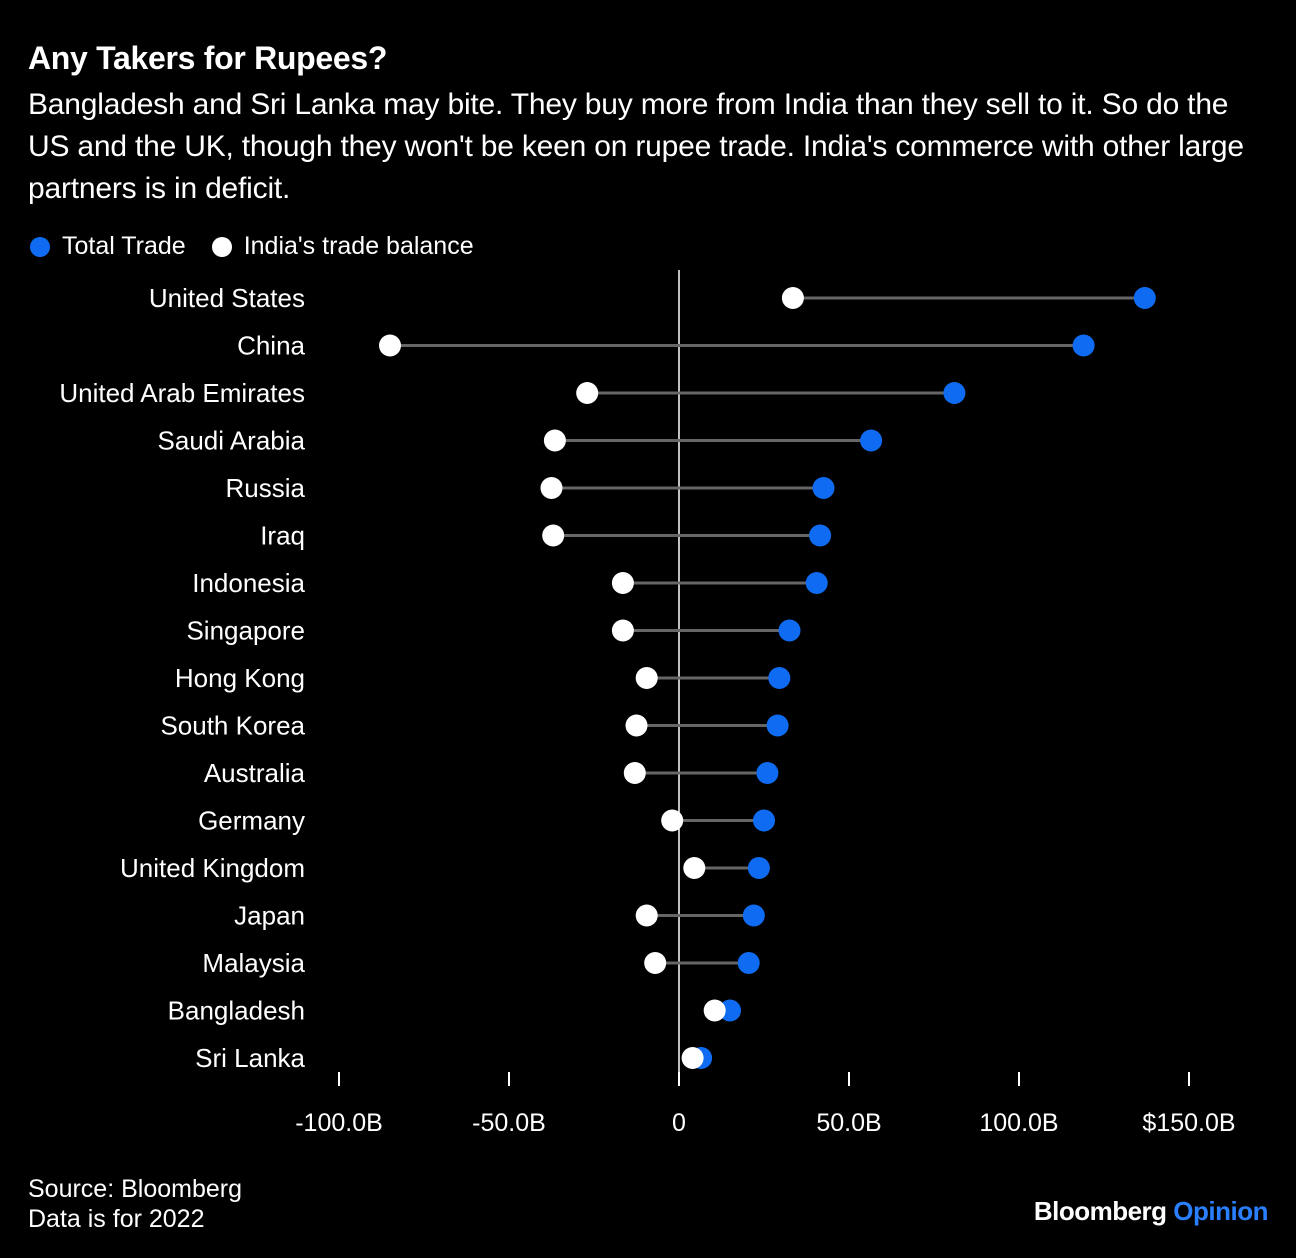  I want to click on total-trade-point-saudi-arabia, so click(871, 440).